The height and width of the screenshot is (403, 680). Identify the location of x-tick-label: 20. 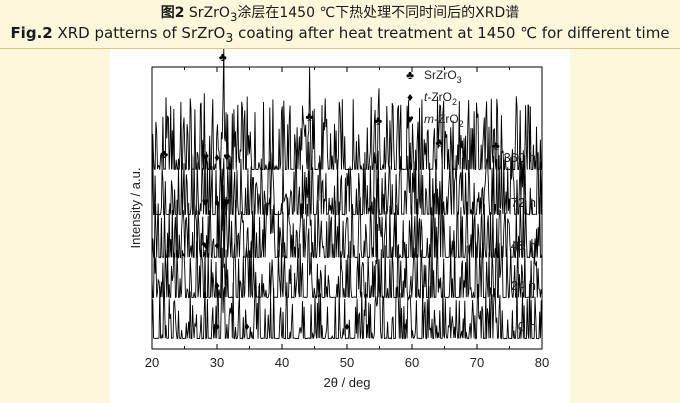
(152, 362).